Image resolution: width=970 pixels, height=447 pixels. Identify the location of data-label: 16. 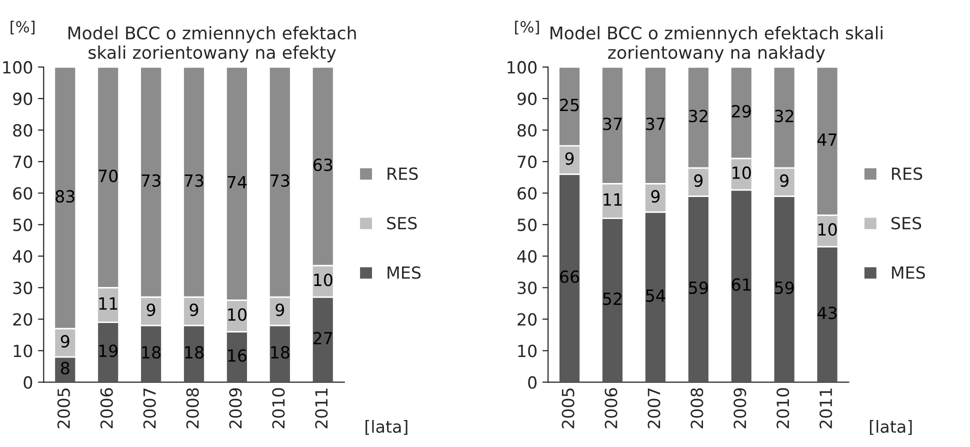
(237, 355).